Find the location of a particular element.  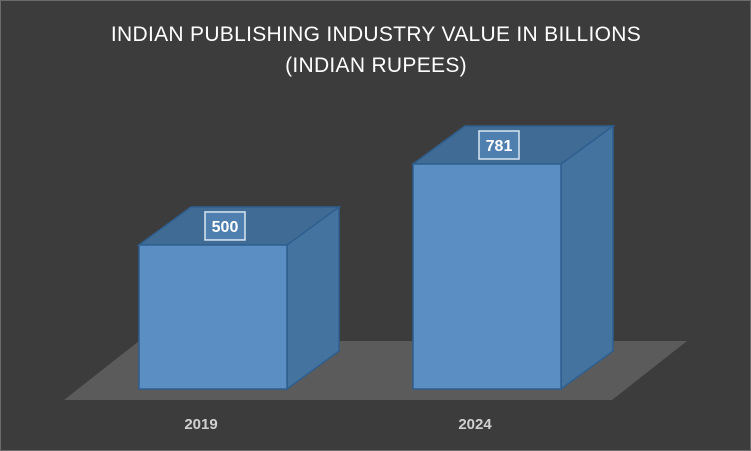

x-axis-ticks: 2019 2024 is located at coordinates (338, 424).